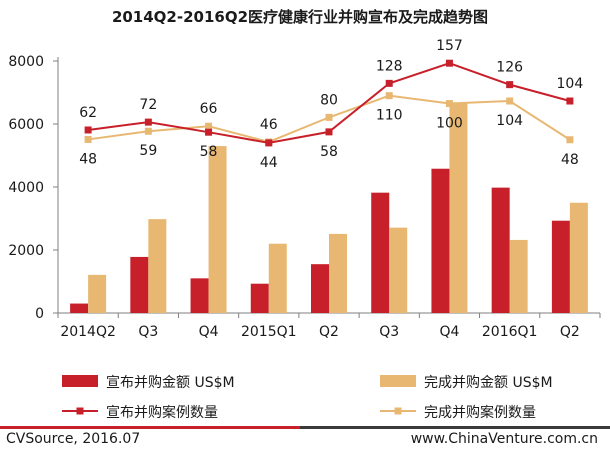 This screenshot has height=457, width=610. I want to click on data-label-completed-count: 46, so click(269, 125).